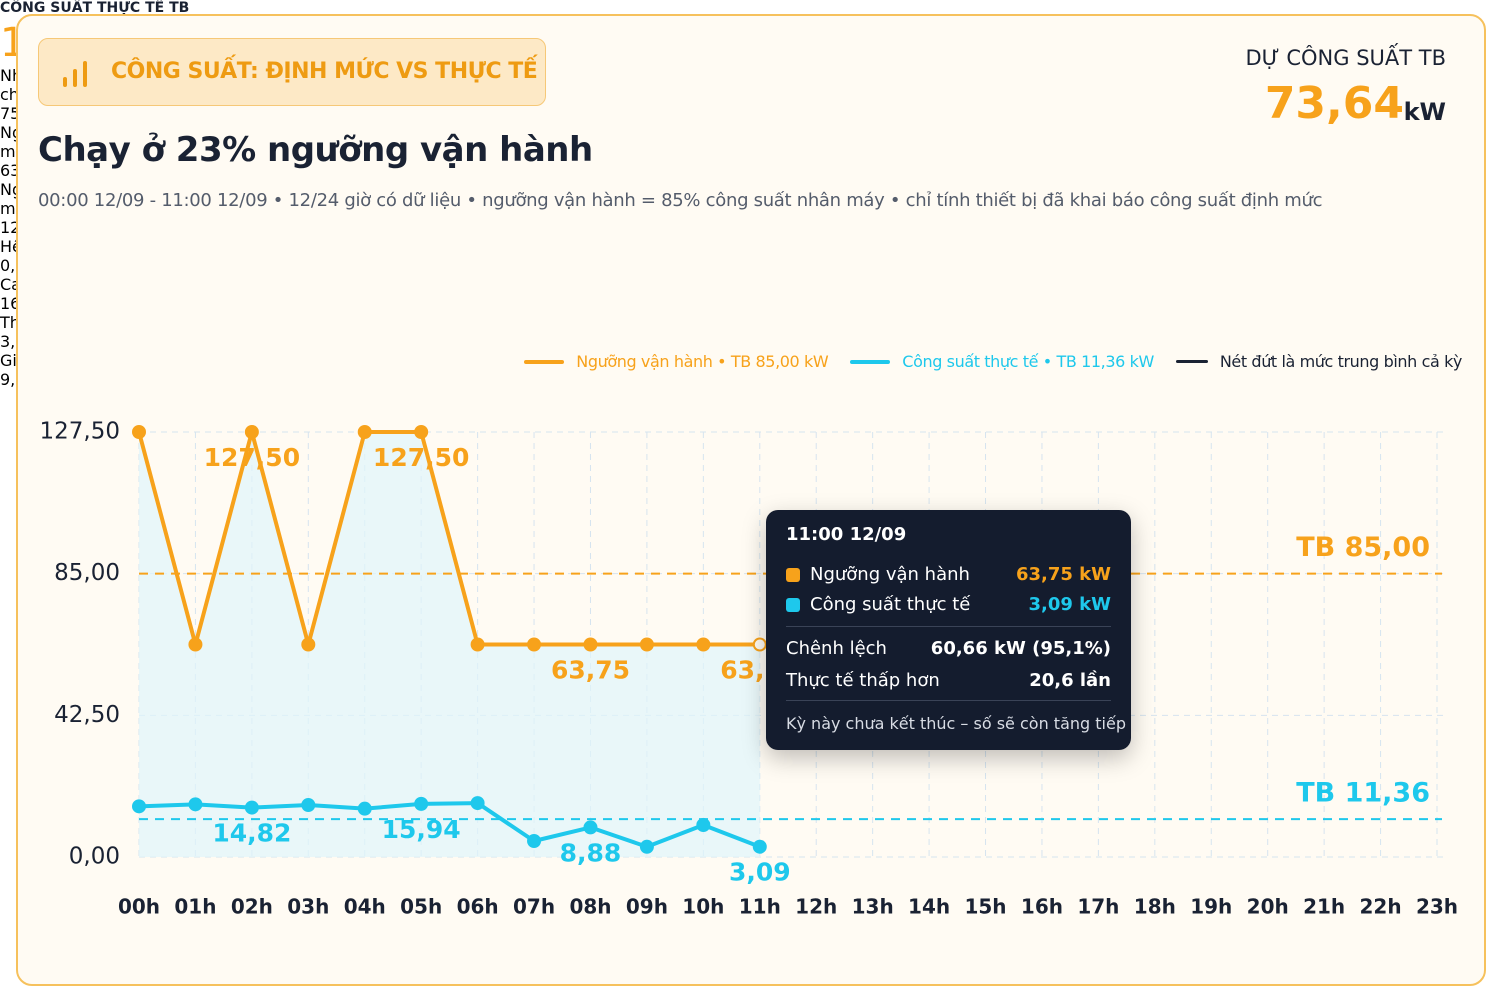 This screenshot has width=1500, height=1000. Describe the element at coordinates (75, 74) in the screenshot. I see `bar-icon` at that location.